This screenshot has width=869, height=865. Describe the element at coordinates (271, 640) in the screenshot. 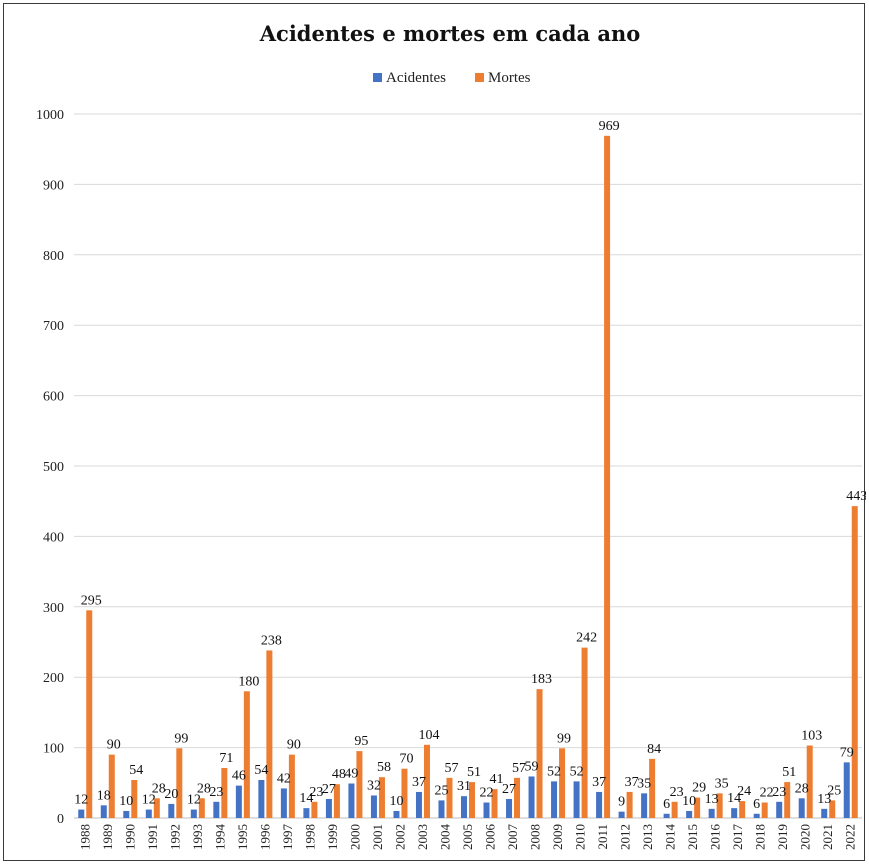

I see `data-label-mortes-1996: 238` at that location.